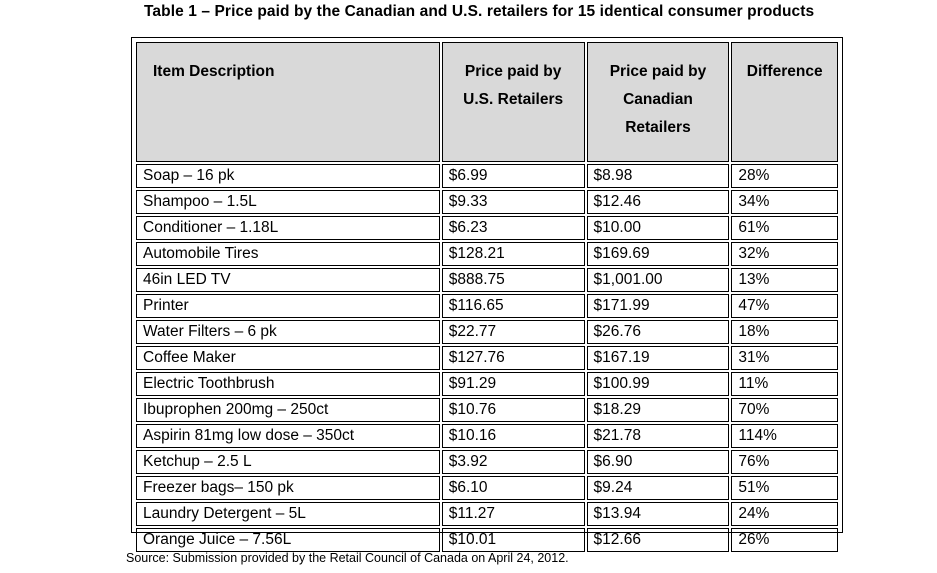 Image resolution: width=937 pixels, height=573 pixels. What do you see at coordinates (658, 462) in the screenshot?
I see `cell-canadian-price: $6.90` at bounding box center [658, 462].